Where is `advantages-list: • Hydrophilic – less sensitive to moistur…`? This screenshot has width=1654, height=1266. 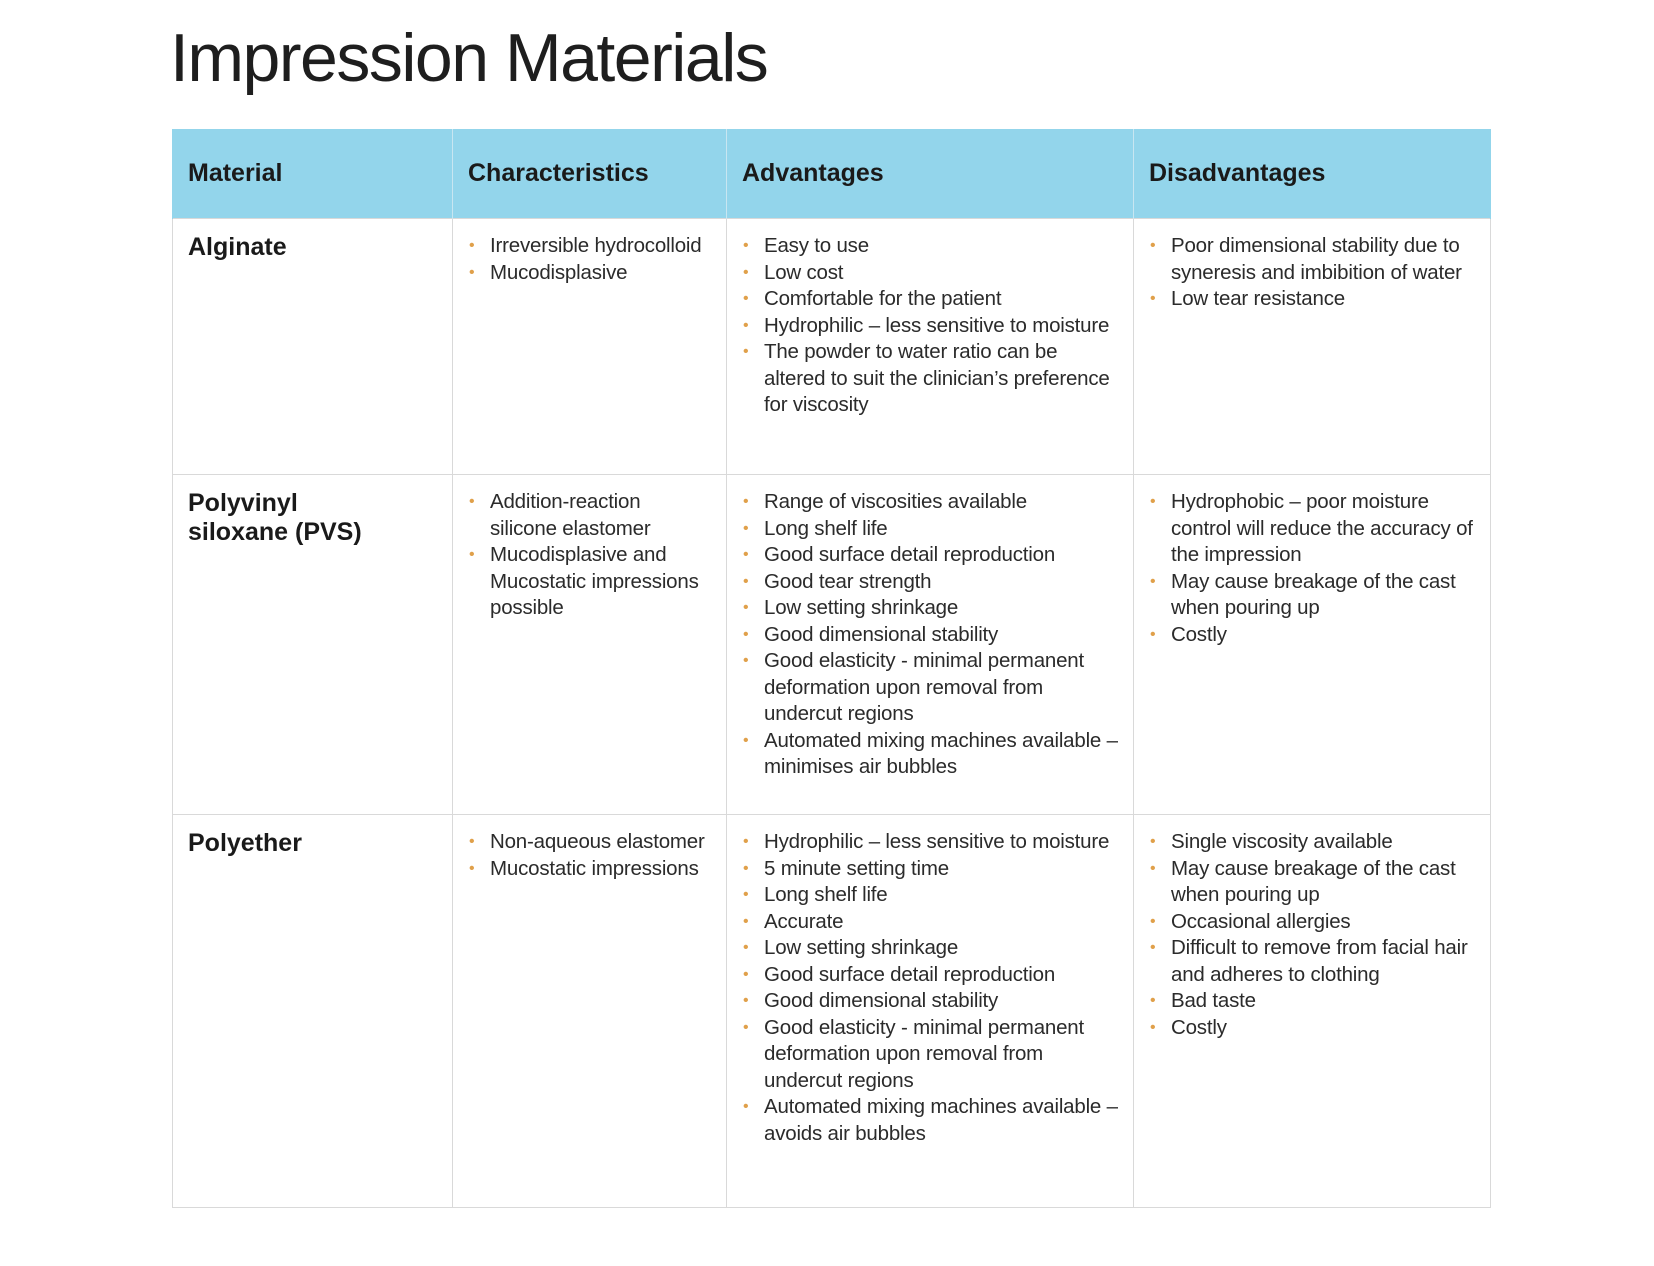 advantages-list: • Hydrophilic – less sensitive to moistur… is located at coordinates (930, 988).